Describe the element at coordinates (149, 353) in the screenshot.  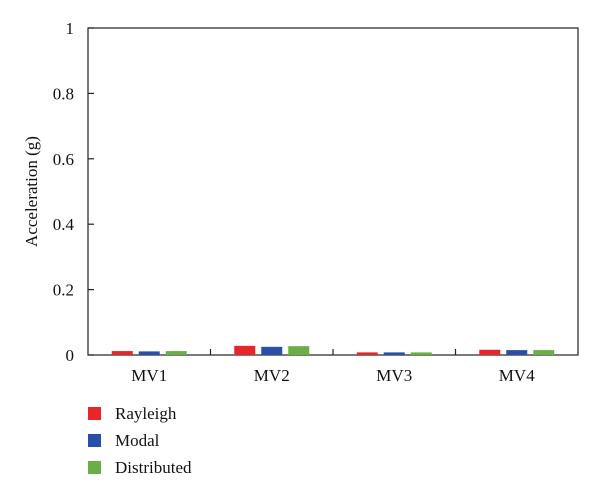
I see `bar-modal-mv1` at that location.